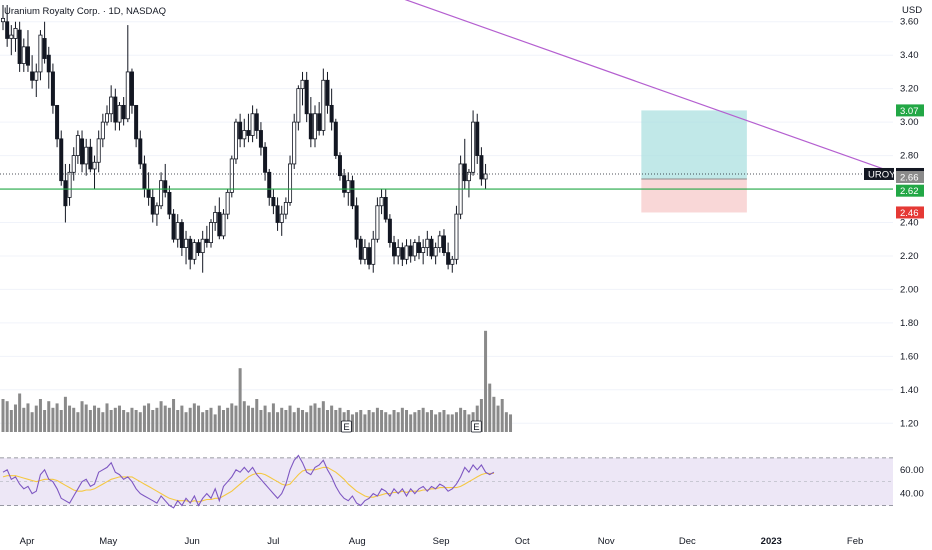 The width and height of the screenshot is (932, 550). I want to click on price-tick-label: 3.00, so click(909, 122).